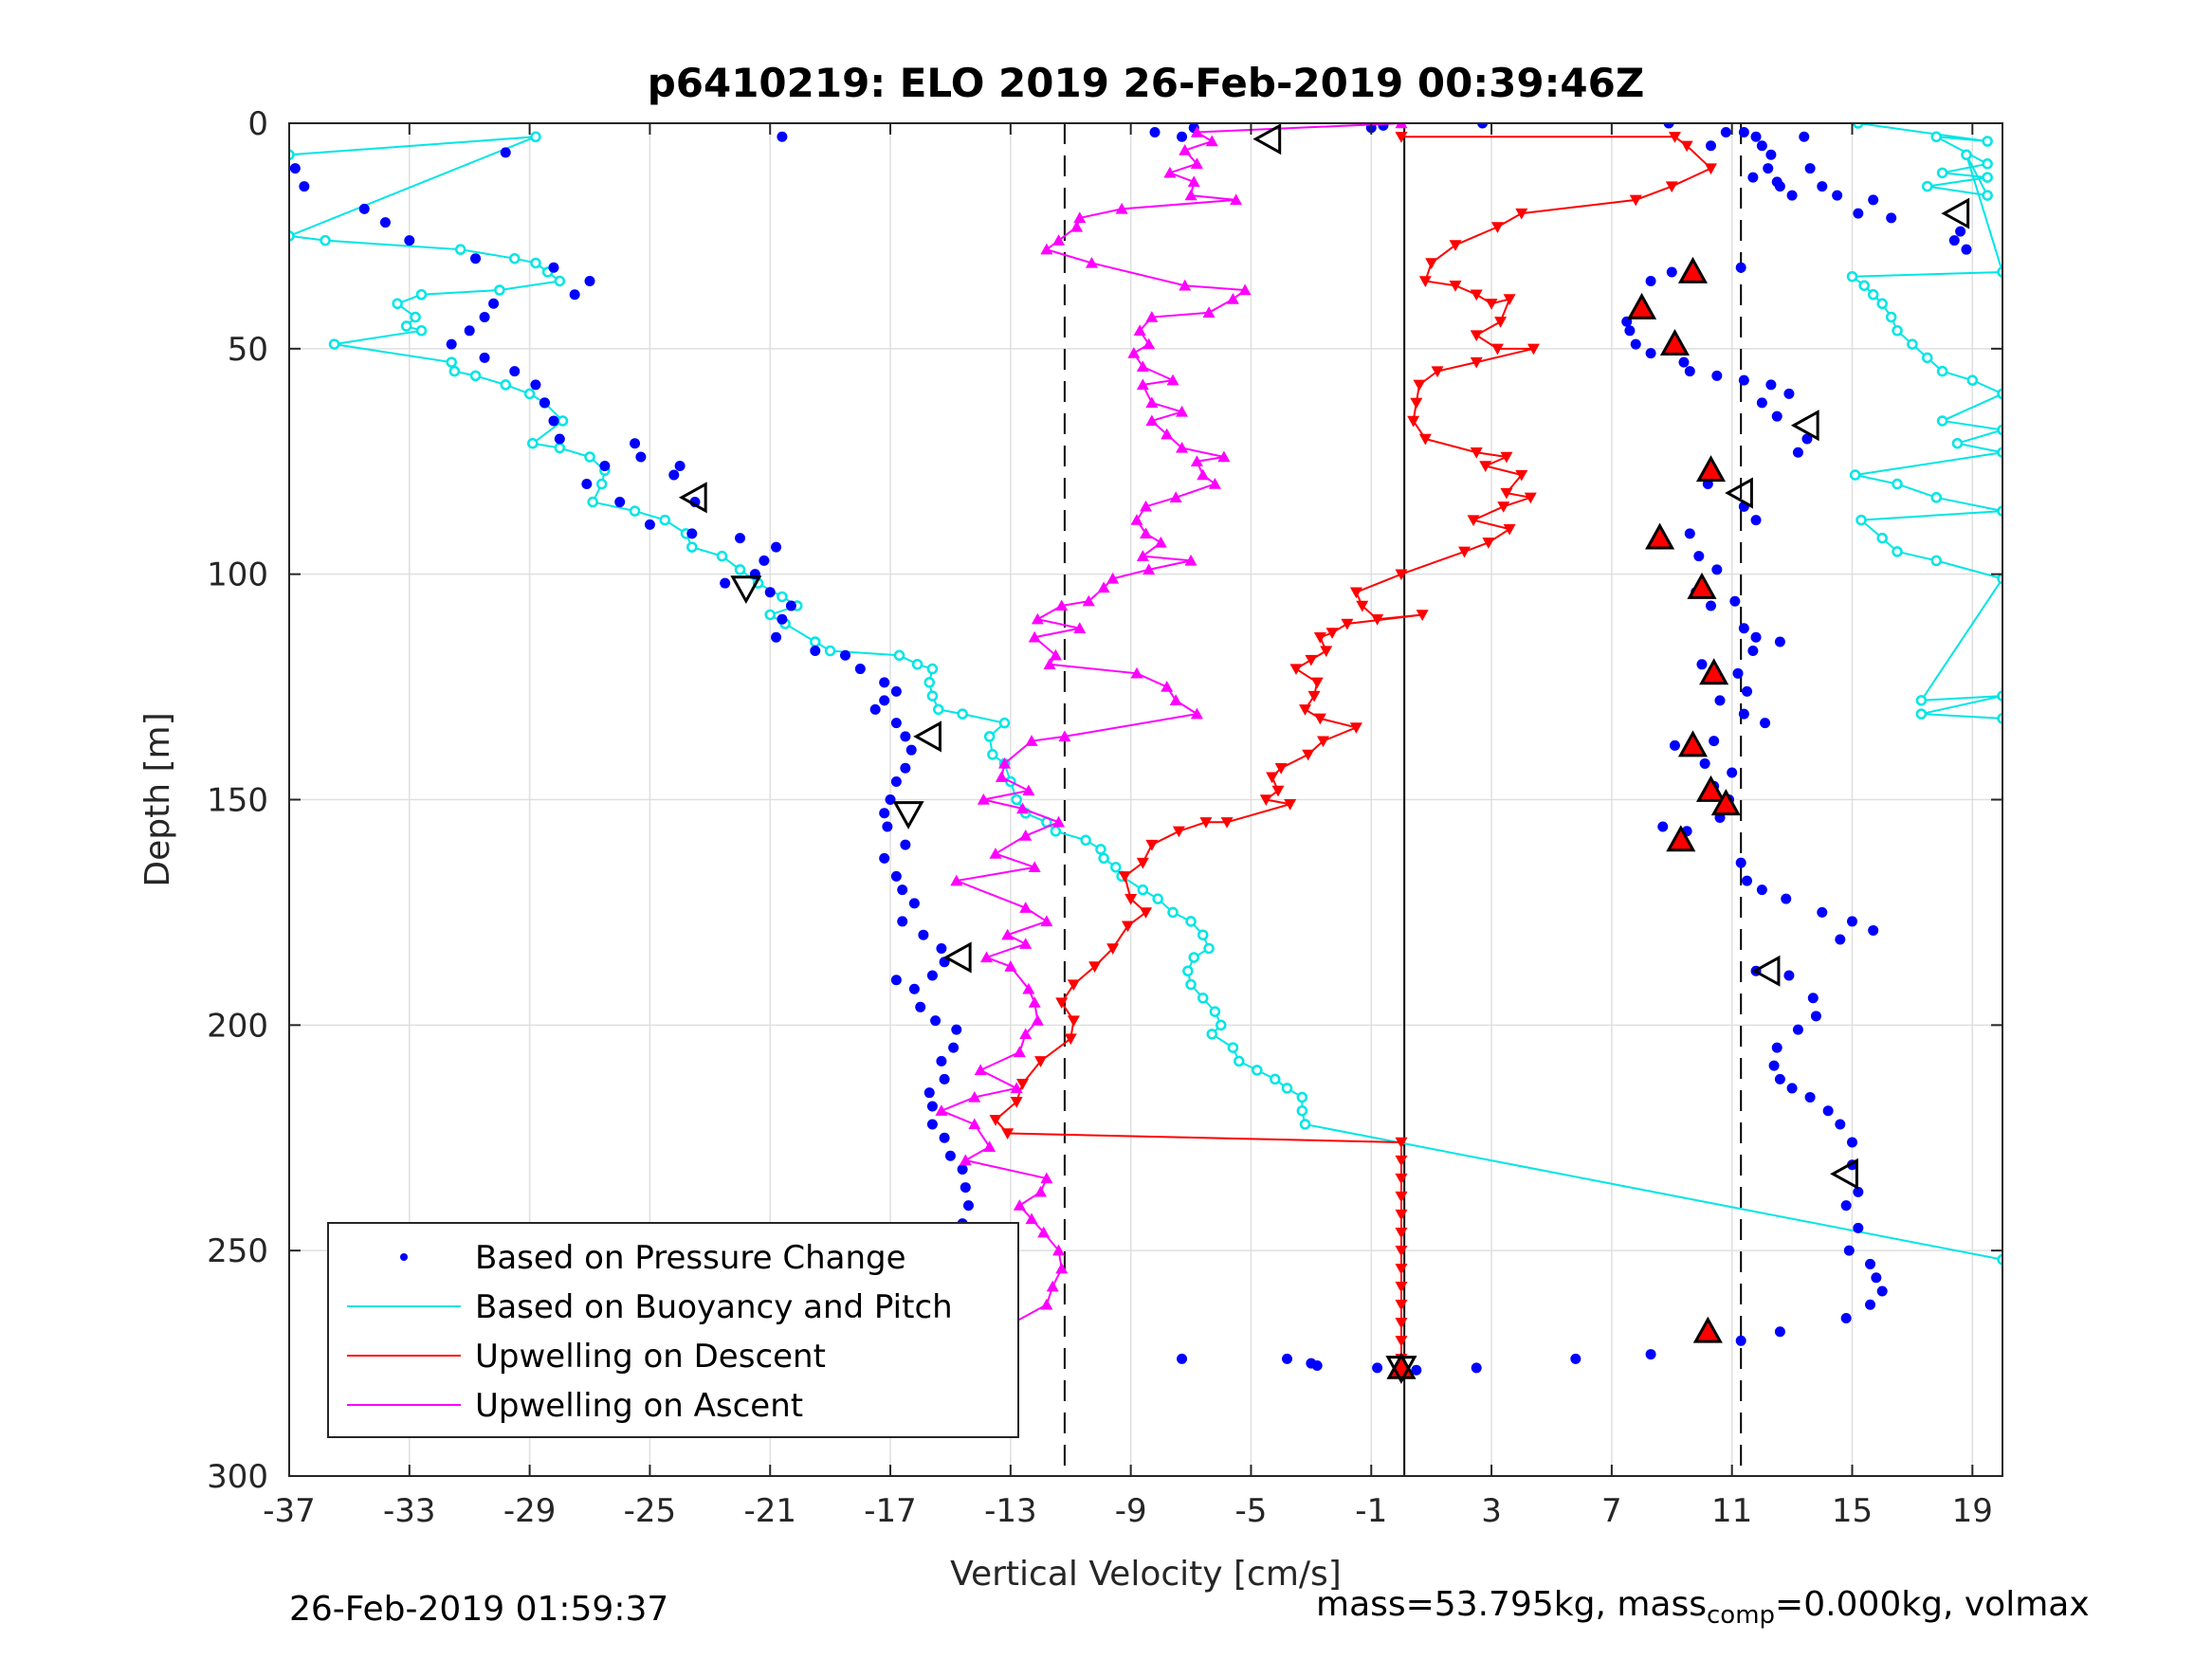 This screenshot has height=1659, width=2212. What do you see at coordinates (157, 799) in the screenshot?
I see `y-axis-label: Depth [m]` at bounding box center [157, 799].